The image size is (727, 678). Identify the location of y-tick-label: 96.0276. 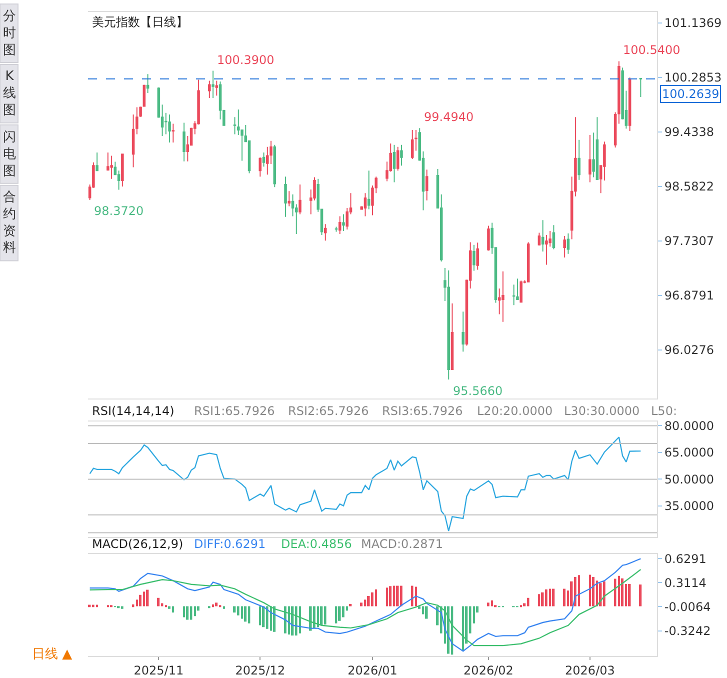
(689, 350).